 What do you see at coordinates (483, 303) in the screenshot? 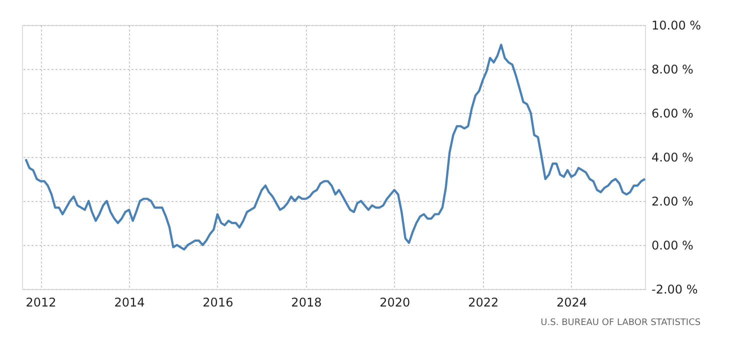
I see `x-tick-label: 2022` at bounding box center [483, 303].